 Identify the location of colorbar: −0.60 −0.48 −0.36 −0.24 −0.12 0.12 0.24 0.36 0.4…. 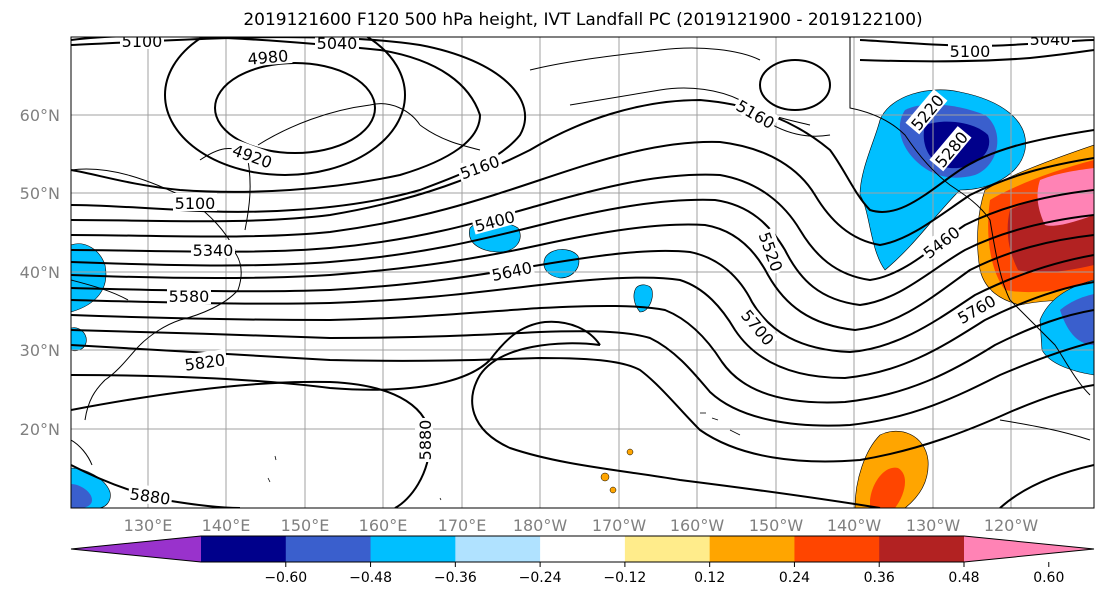
(582, 560).